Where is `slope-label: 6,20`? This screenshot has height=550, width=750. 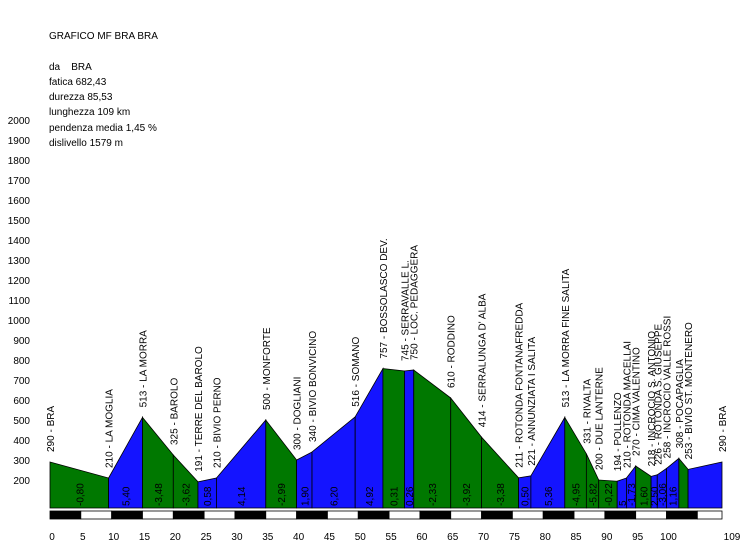 slope-label: 6,20 is located at coordinates (335, 496).